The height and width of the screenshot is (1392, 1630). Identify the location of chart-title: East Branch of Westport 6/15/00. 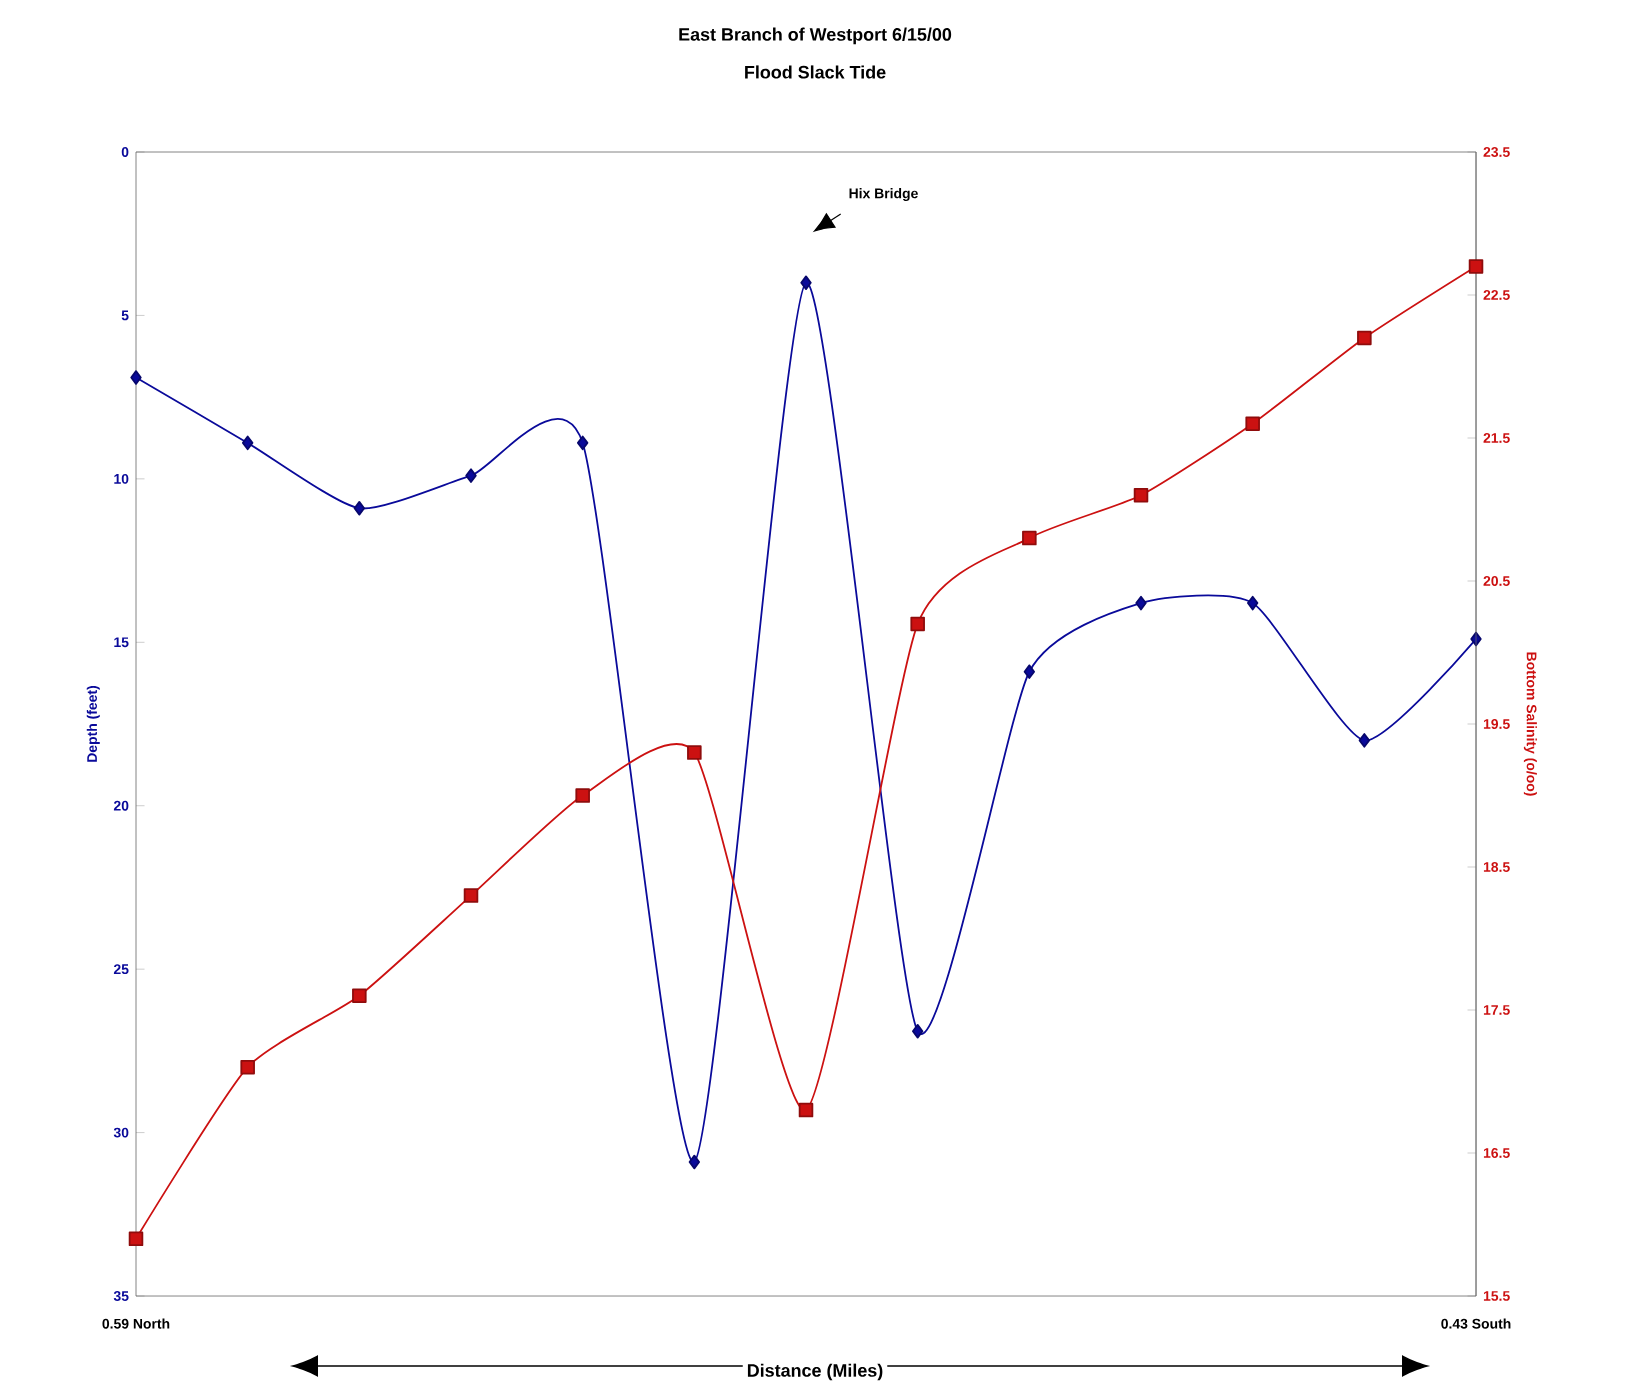
(815, 36).